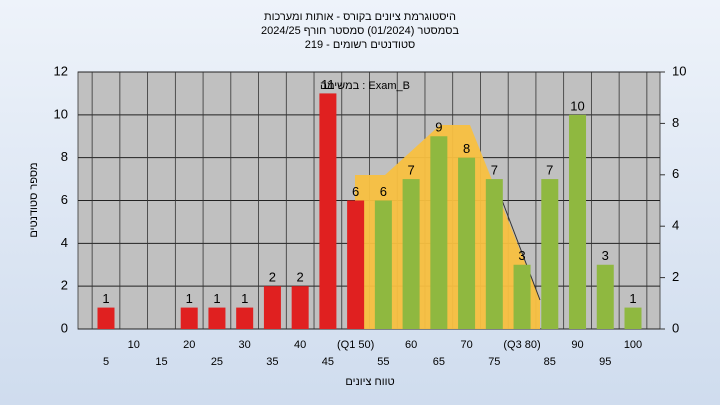  What do you see at coordinates (189, 345) in the screenshot?
I see `x-tick-label: 20` at bounding box center [189, 345].